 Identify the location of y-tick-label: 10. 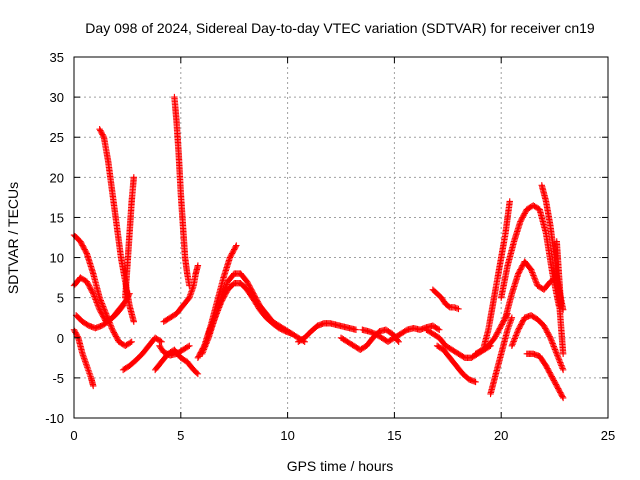
(57, 258).